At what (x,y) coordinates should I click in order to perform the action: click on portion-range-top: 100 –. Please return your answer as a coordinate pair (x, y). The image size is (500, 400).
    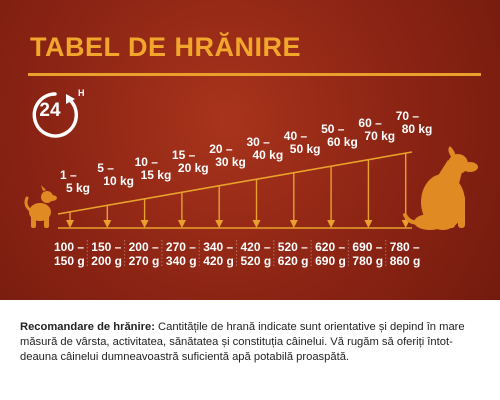
    Looking at the image, I should click on (69, 247).